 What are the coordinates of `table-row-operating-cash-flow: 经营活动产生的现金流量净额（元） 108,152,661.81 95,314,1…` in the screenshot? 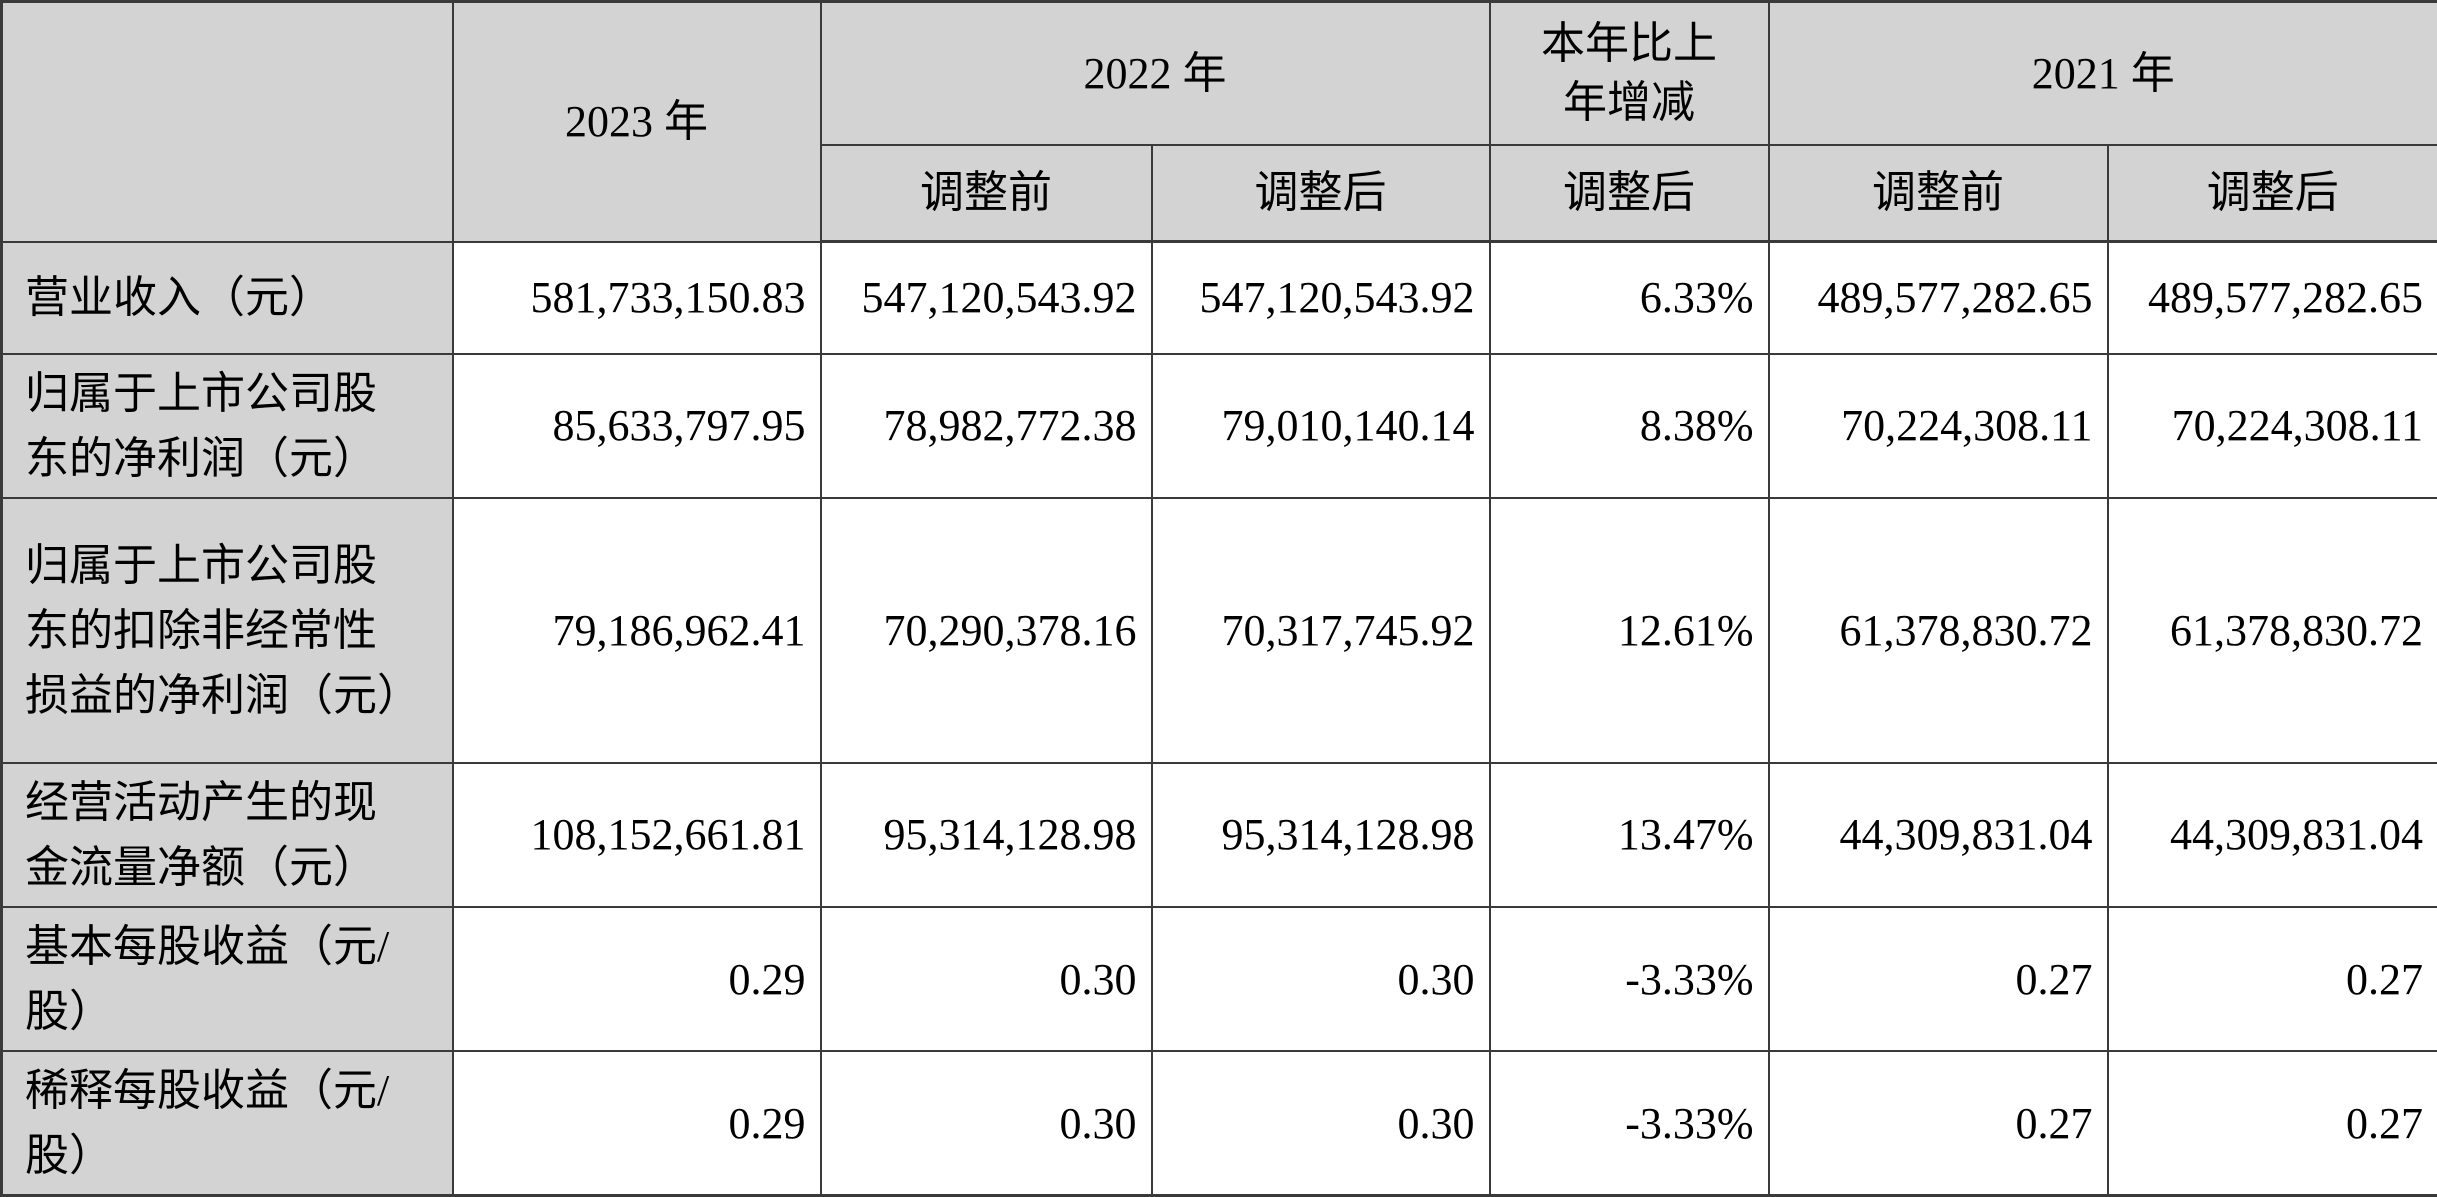 It's located at (1219, 835).